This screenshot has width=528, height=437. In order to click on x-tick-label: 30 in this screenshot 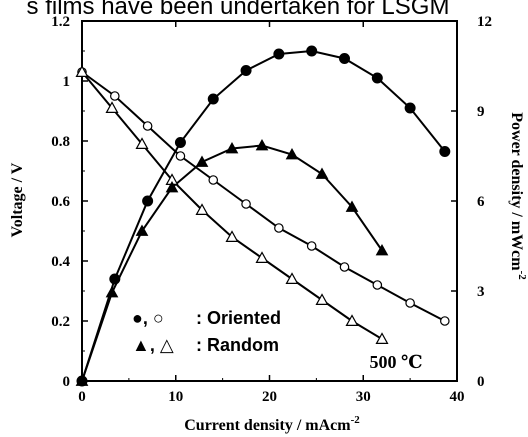, I will do `click(363, 397)`.